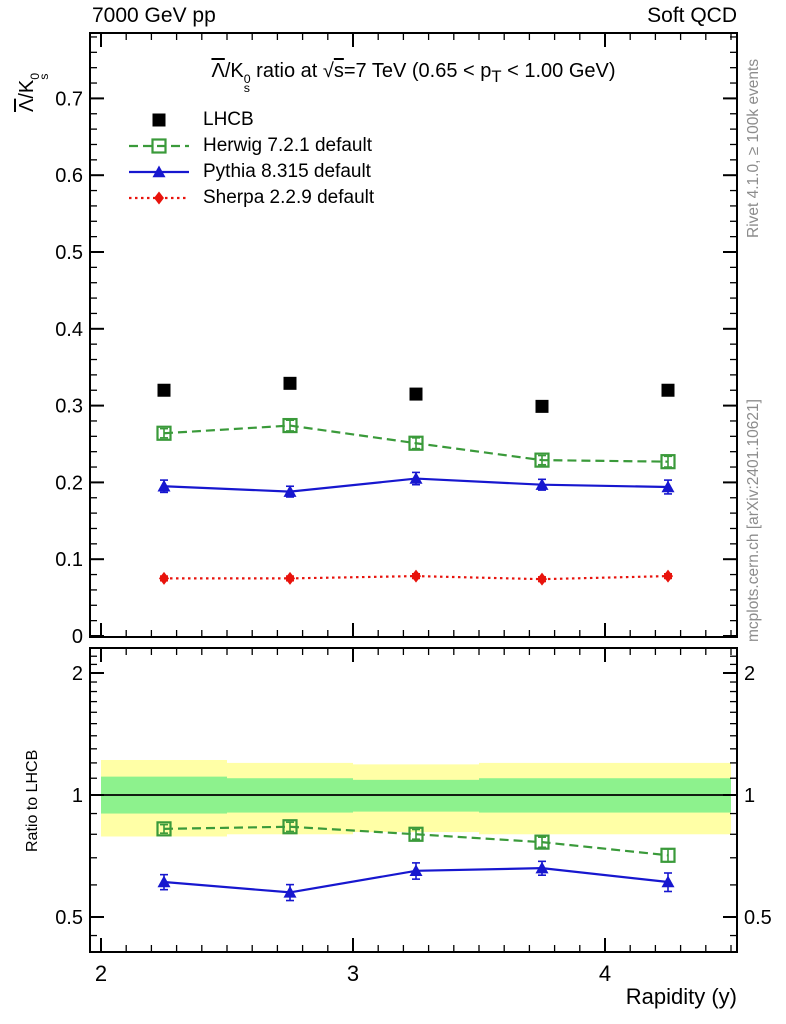  I want to click on x-tick-label: 2, so click(101, 973).